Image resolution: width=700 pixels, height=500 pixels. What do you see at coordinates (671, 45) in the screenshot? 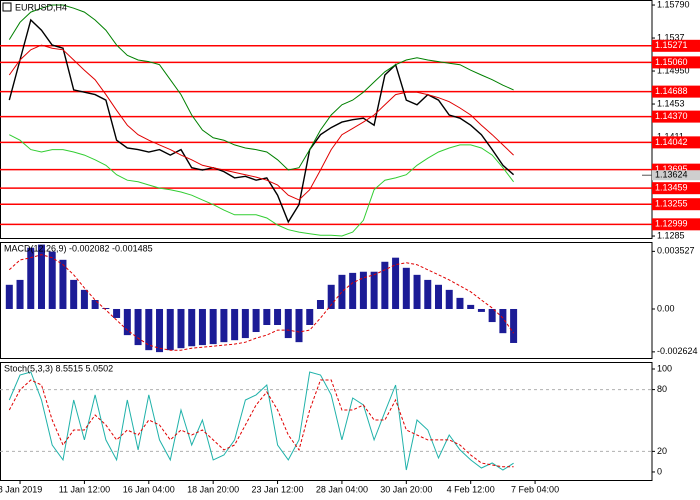
I see `level-label: 1.15271` at bounding box center [671, 45].